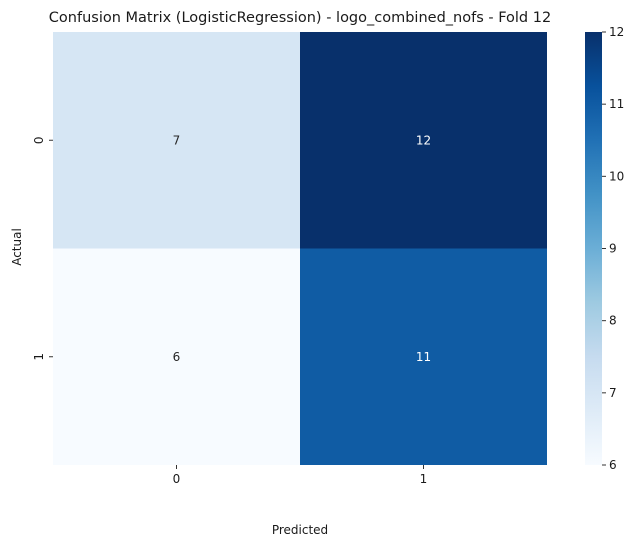 The width and height of the screenshot is (640, 547). What do you see at coordinates (613, 465) in the screenshot?
I see `colorbar-tick-label-0: 6` at bounding box center [613, 465].